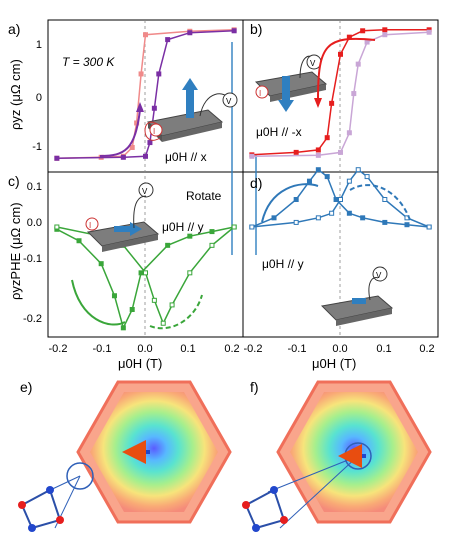 This screenshot has height=539, width=463. What do you see at coordinates (313, 63) in the screenshot?
I see `voltage-label-b: V` at bounding box center [313, 63].